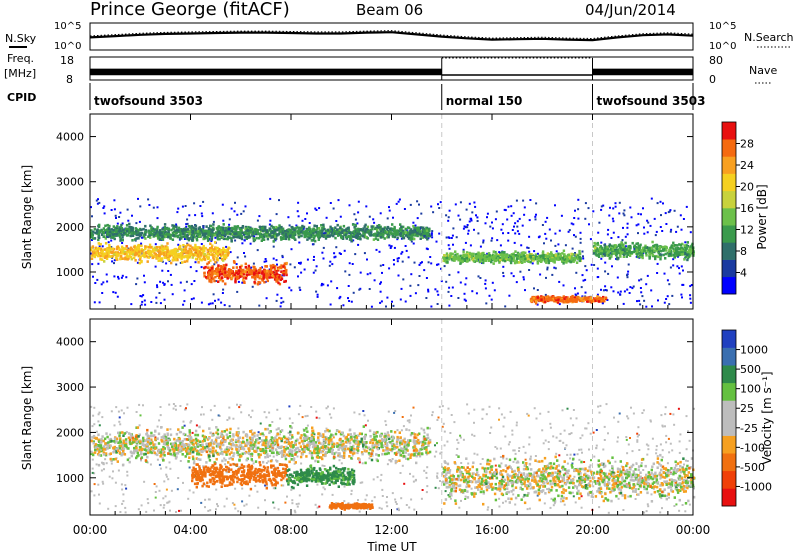 The height and width of the screenshot is (554, 800). I want to click on feature-2-cell-2054, so click(95, 238).